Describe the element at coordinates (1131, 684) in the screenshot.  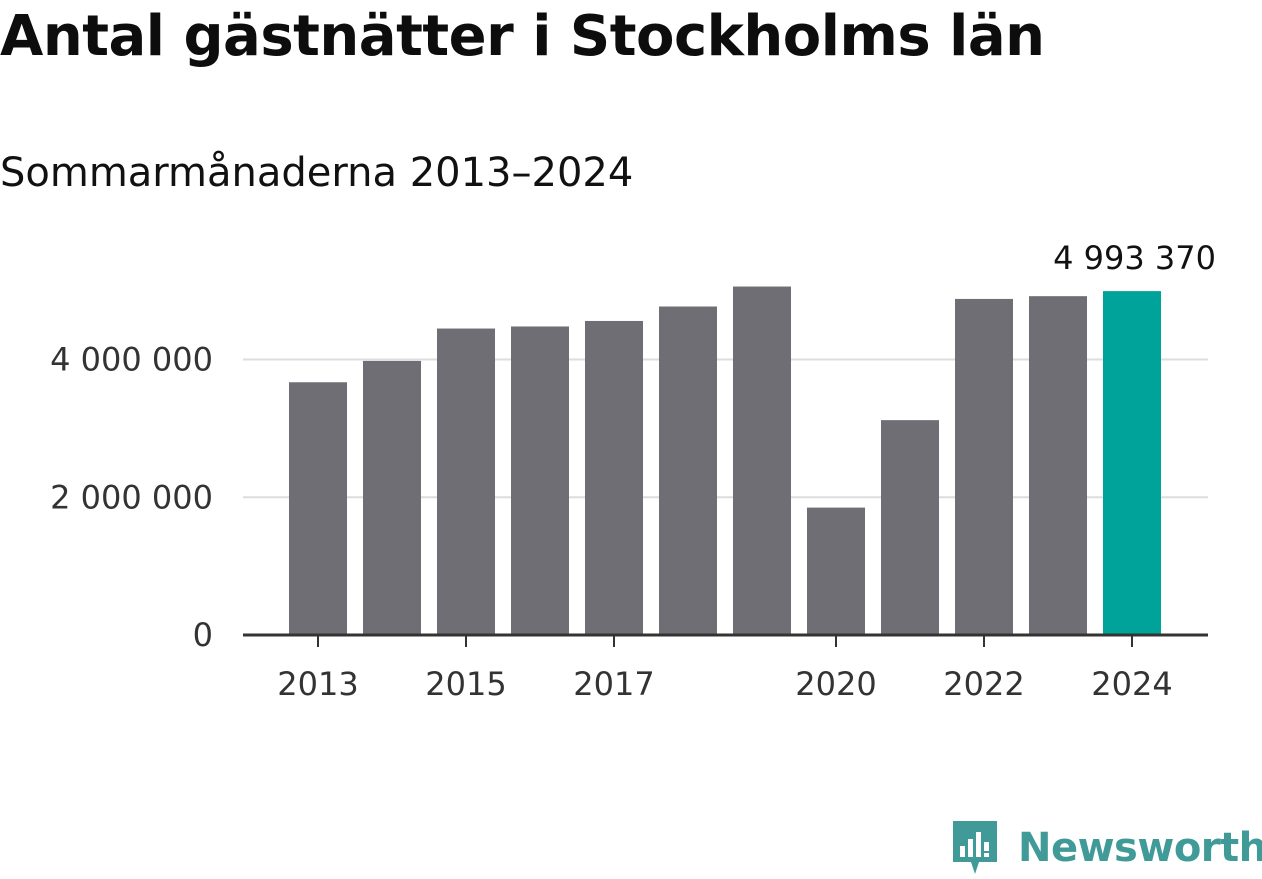
I see `x-tick-label: 2024` at that location.